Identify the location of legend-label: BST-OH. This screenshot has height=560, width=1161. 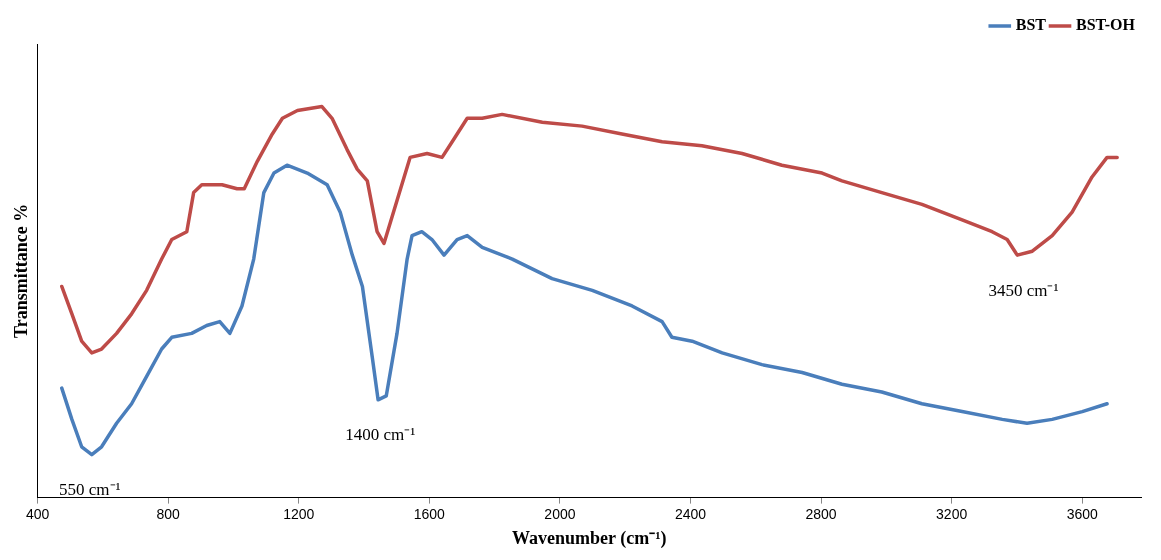
(1106, 25).